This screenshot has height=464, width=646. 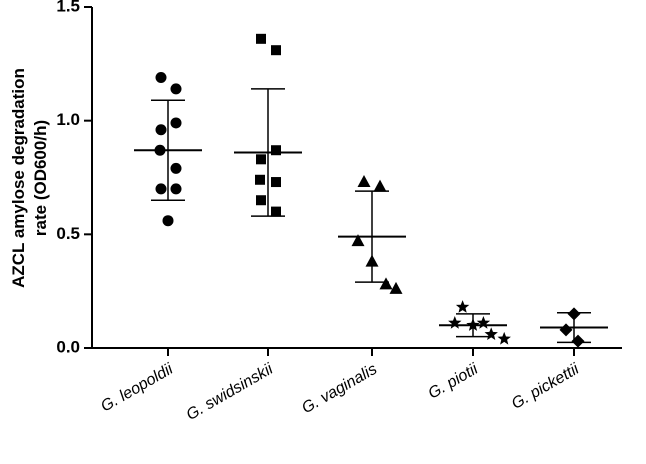 I want to click on y-axis-label: rate (OD600/h), so click(x=40, y=178).